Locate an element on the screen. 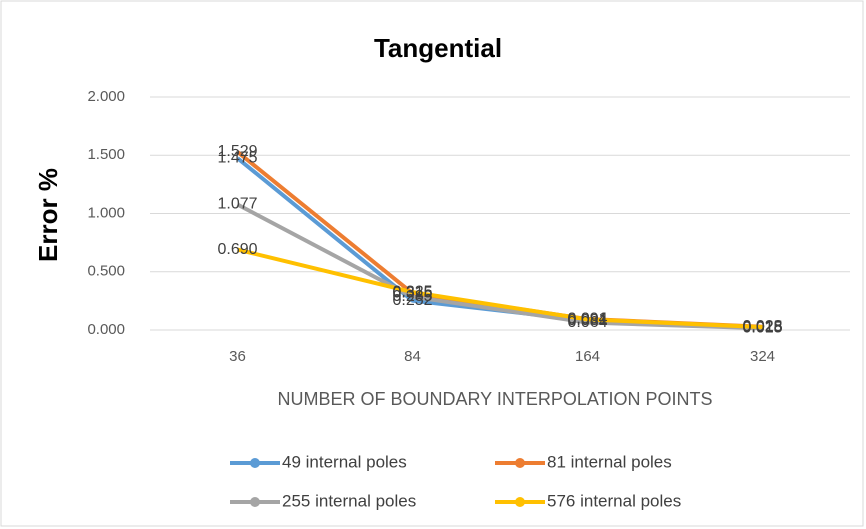  data-label: 0.091 is located at coordinates (587, 319).